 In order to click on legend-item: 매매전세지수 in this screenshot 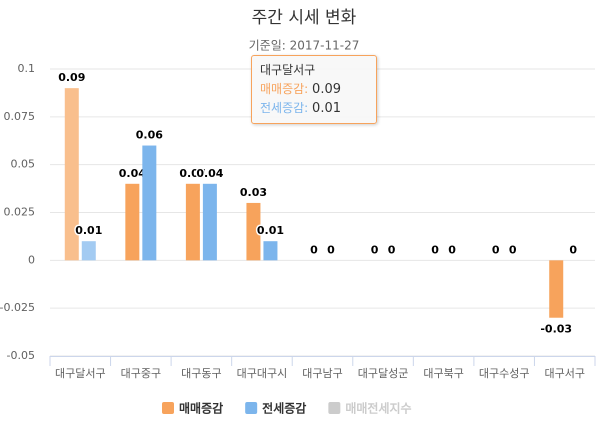, I will do `click(370, 408)`.